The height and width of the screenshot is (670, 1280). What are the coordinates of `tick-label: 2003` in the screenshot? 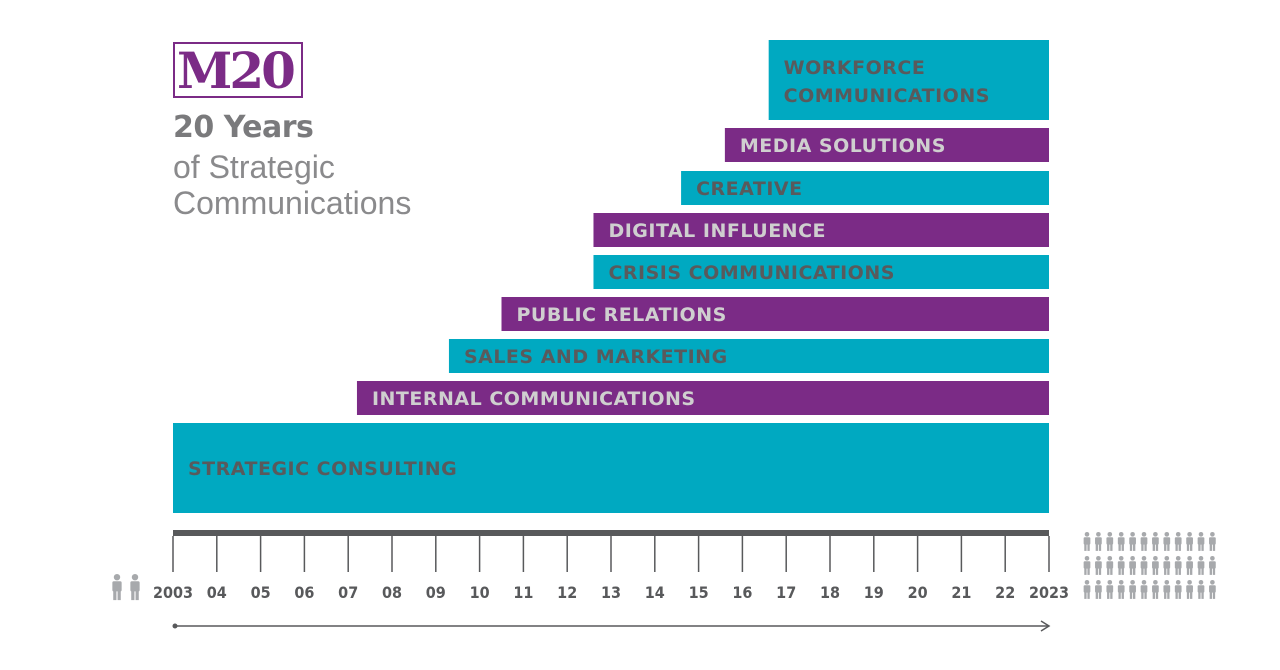 It's located at (173, 592).